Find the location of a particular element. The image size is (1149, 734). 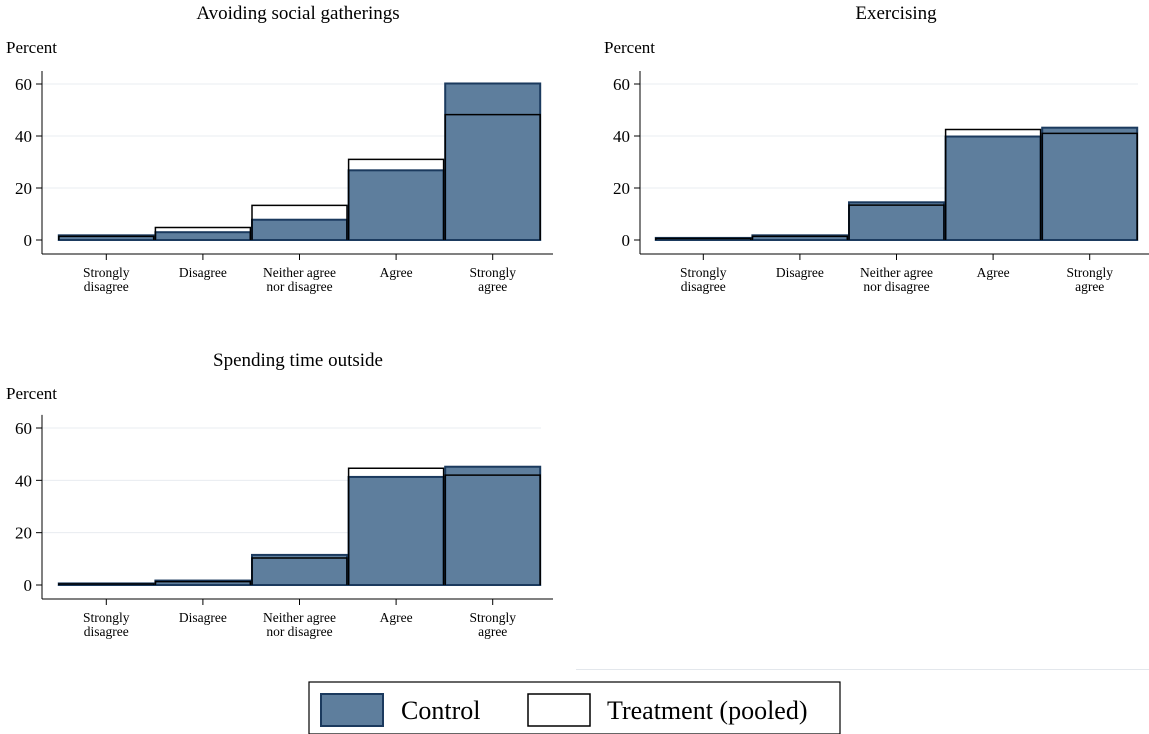

panel-title: Spending time outside is located at coordinates (298, 360).